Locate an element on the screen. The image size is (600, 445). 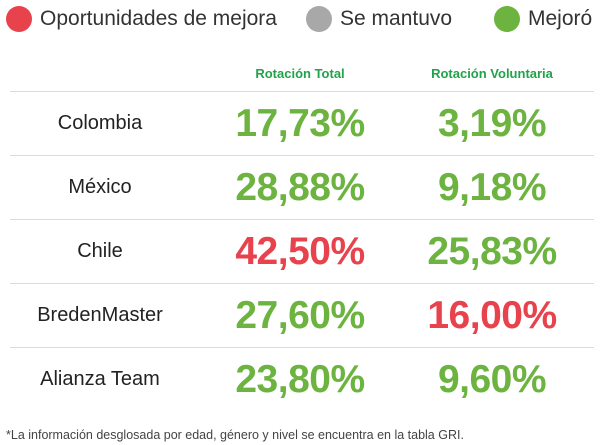
red-dot-icon is located at coordinates (19, 19).